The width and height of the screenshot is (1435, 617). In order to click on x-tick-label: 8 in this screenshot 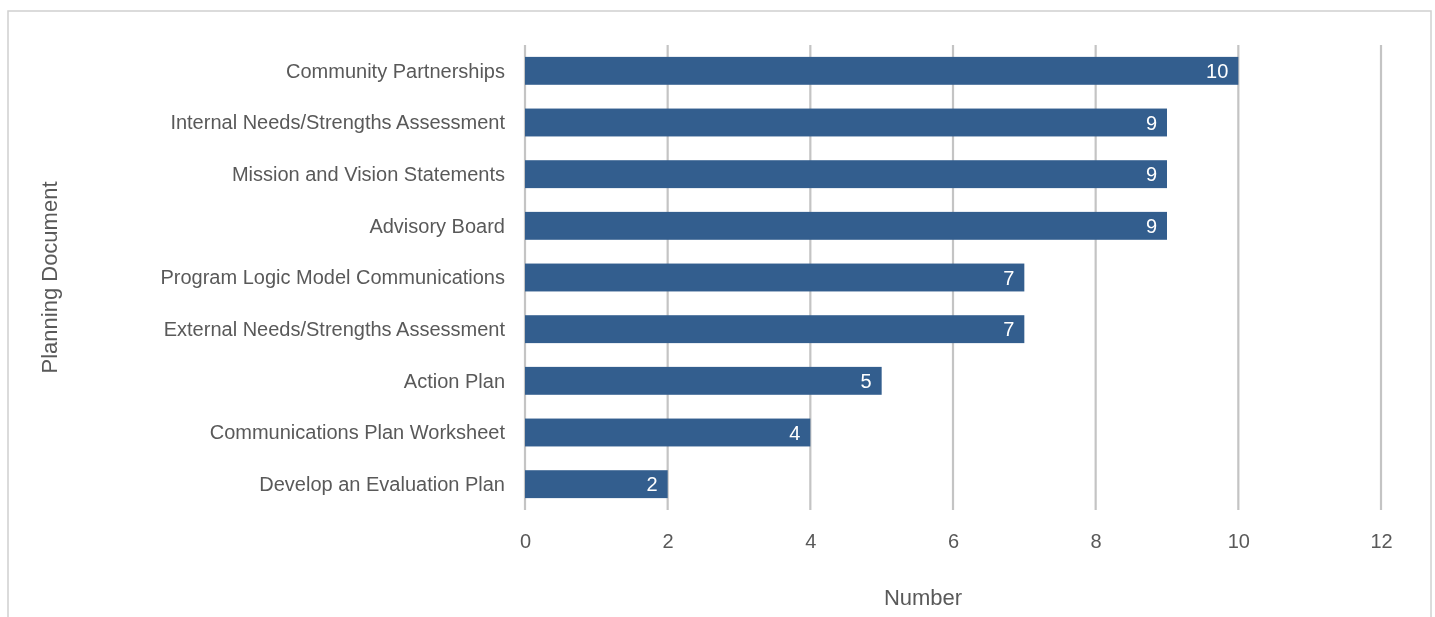, I will do `click(1096, 541)`.